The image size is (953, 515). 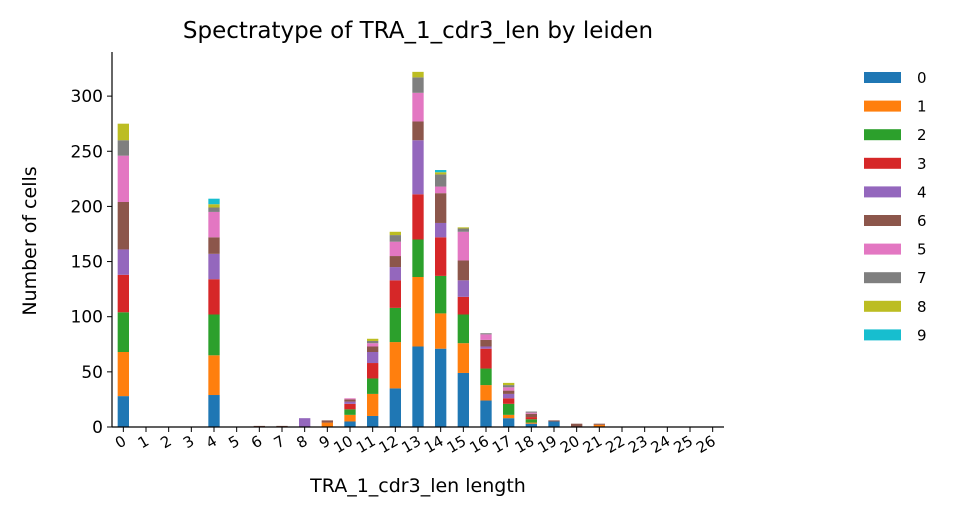 What do you see at coordinates (615, 444) in the screenshot?
I see `x-tick-label: 22` at bounding box center [615, 444].